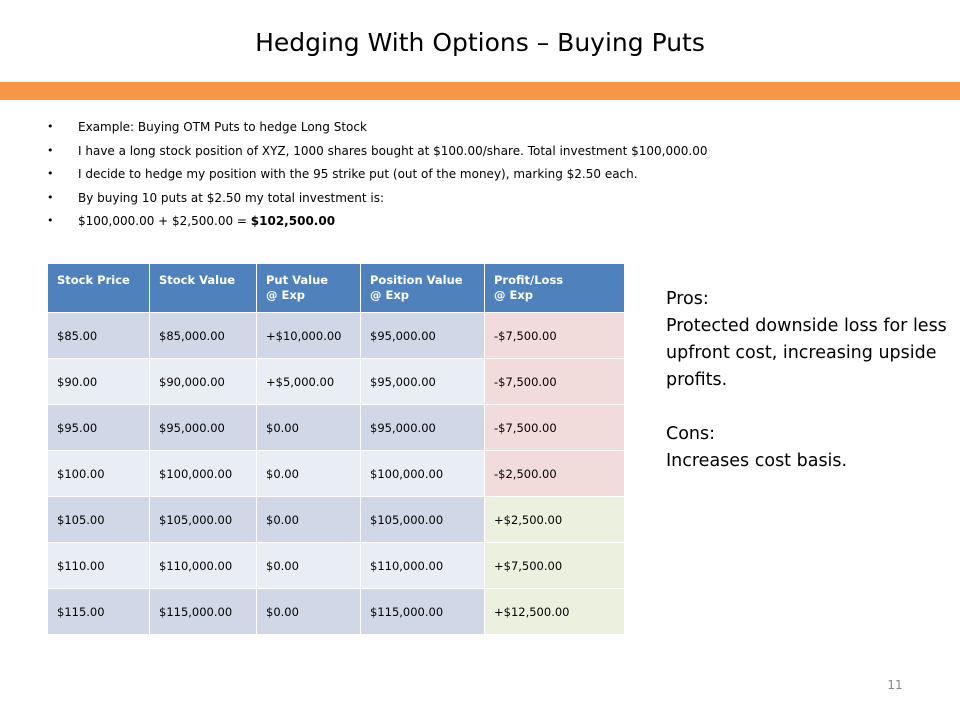 The image size is (960, 720). I want to click on cell-stock-value: $105,000.00, so click(203, 519).